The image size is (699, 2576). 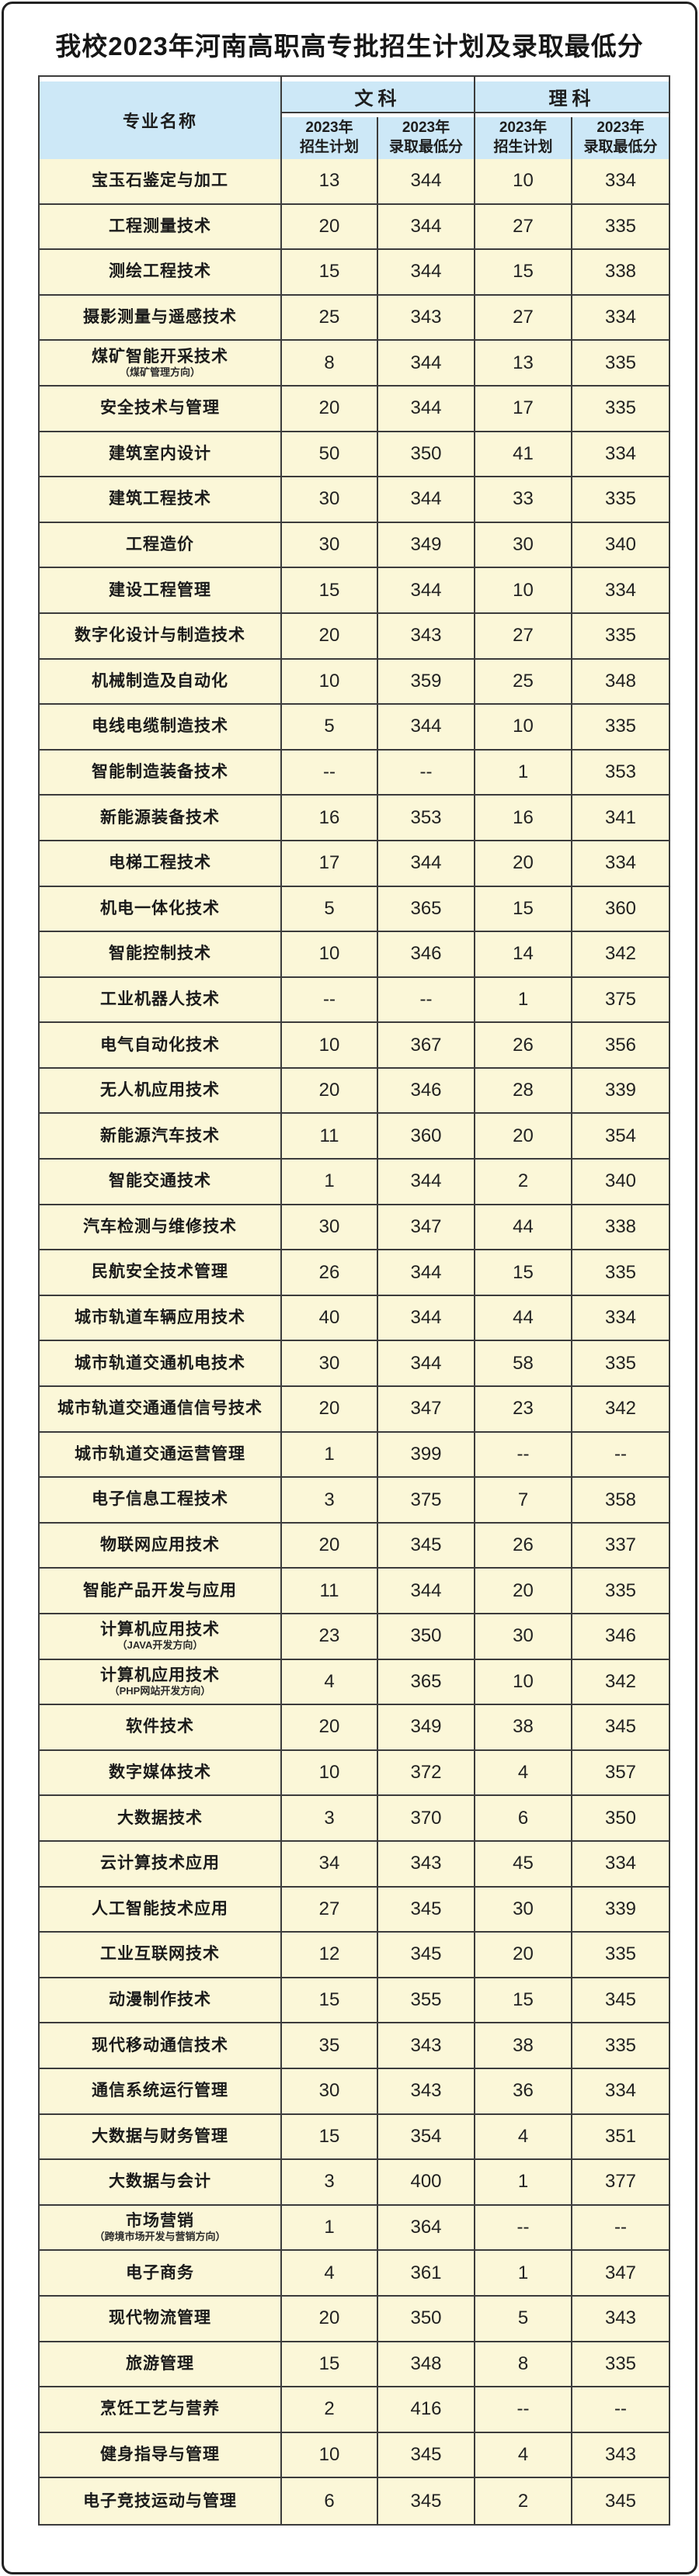 I want to click on header-top-gap, so click(x=572, y=79).